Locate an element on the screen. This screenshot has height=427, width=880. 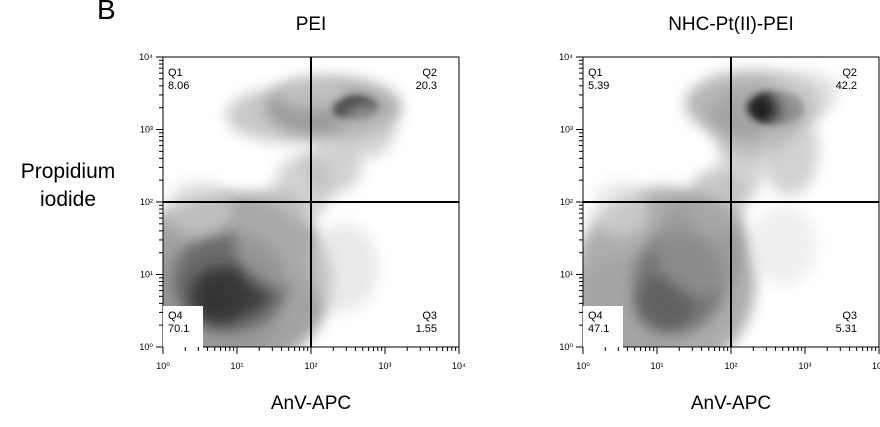
quadrant-value: 1.55 is located at coordinates (426, 329).